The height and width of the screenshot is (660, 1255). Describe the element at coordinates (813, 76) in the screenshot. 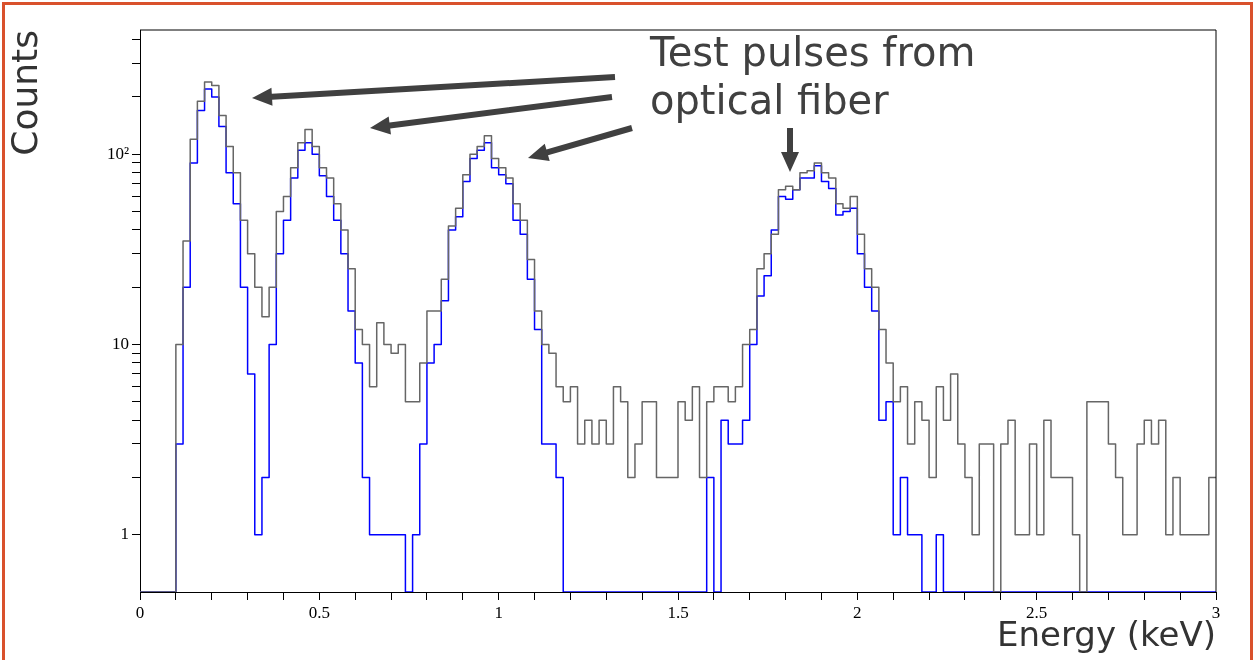

I see `annotation: Test pulses from optical fiber` at that location.